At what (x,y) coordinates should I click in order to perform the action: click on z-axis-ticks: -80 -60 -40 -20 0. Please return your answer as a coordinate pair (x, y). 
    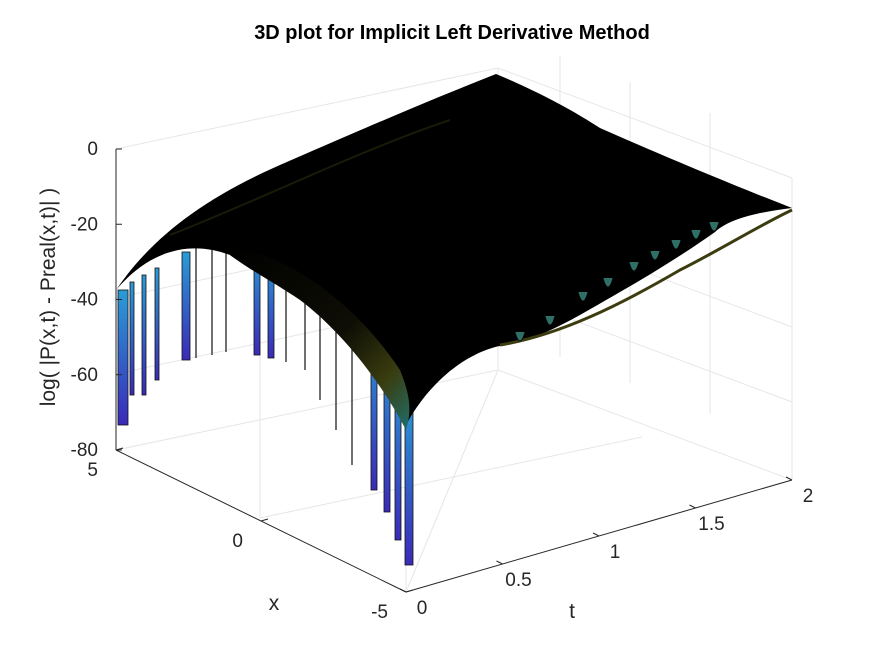
    Looking at the image, I should click on (96, 300).